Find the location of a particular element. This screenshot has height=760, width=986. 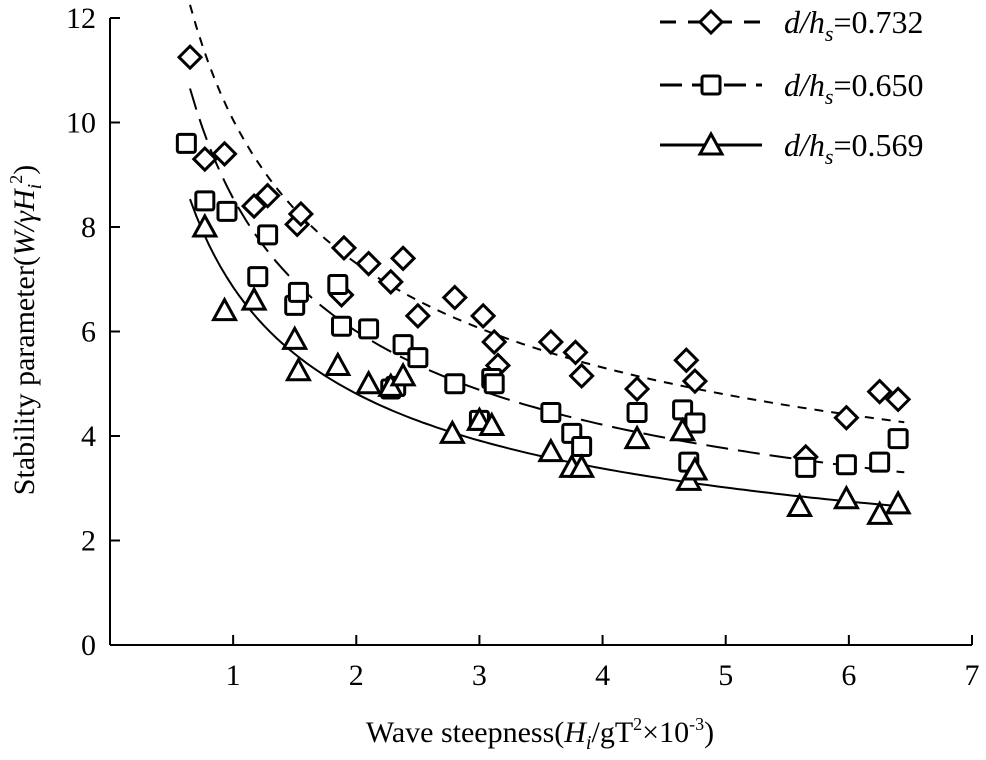

x-tick-label: 4 is located at coordinates (602, 675).